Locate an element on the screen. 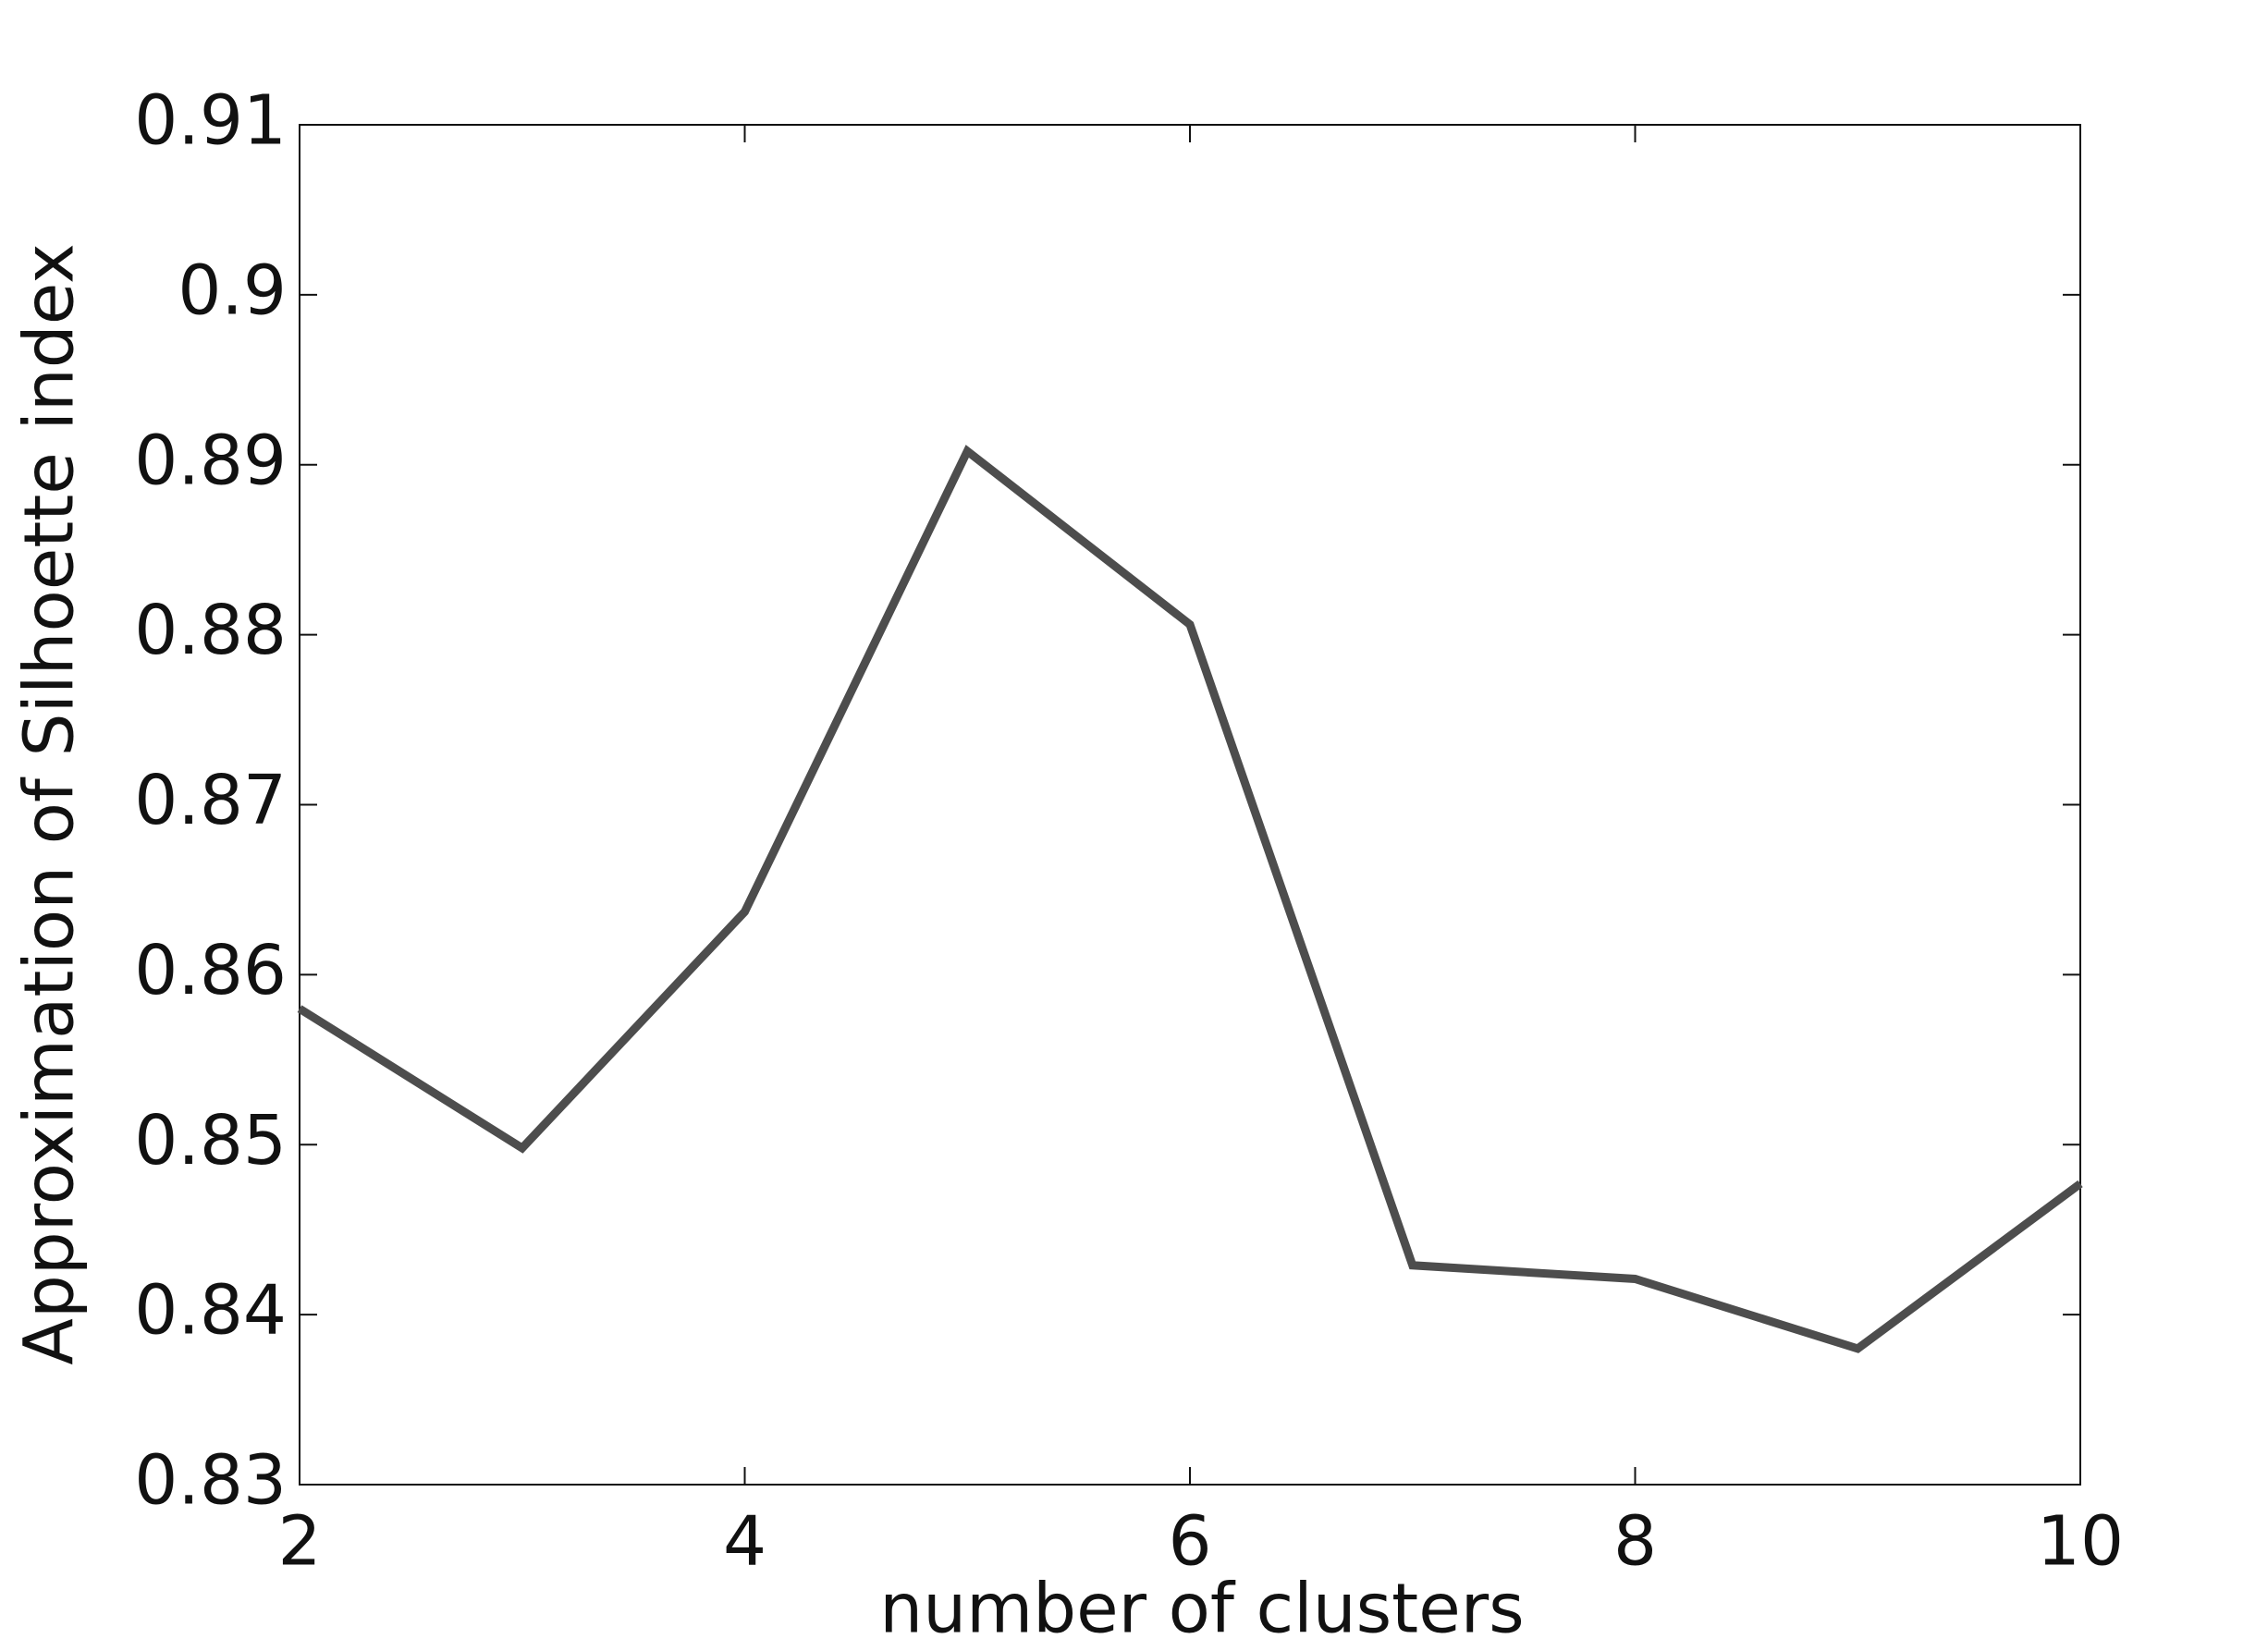 The height and width of the screenshot is (1651, 2268). x-tick-label: 6 is located at coordinates (1189, 1542).